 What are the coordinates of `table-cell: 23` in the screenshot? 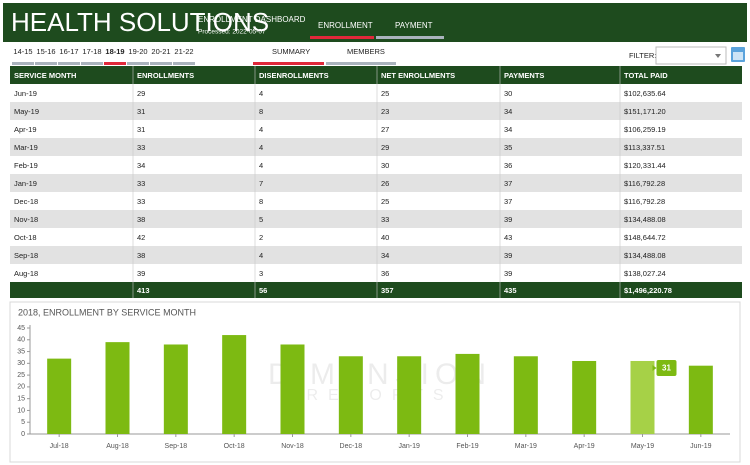 It's located at (385, 111).